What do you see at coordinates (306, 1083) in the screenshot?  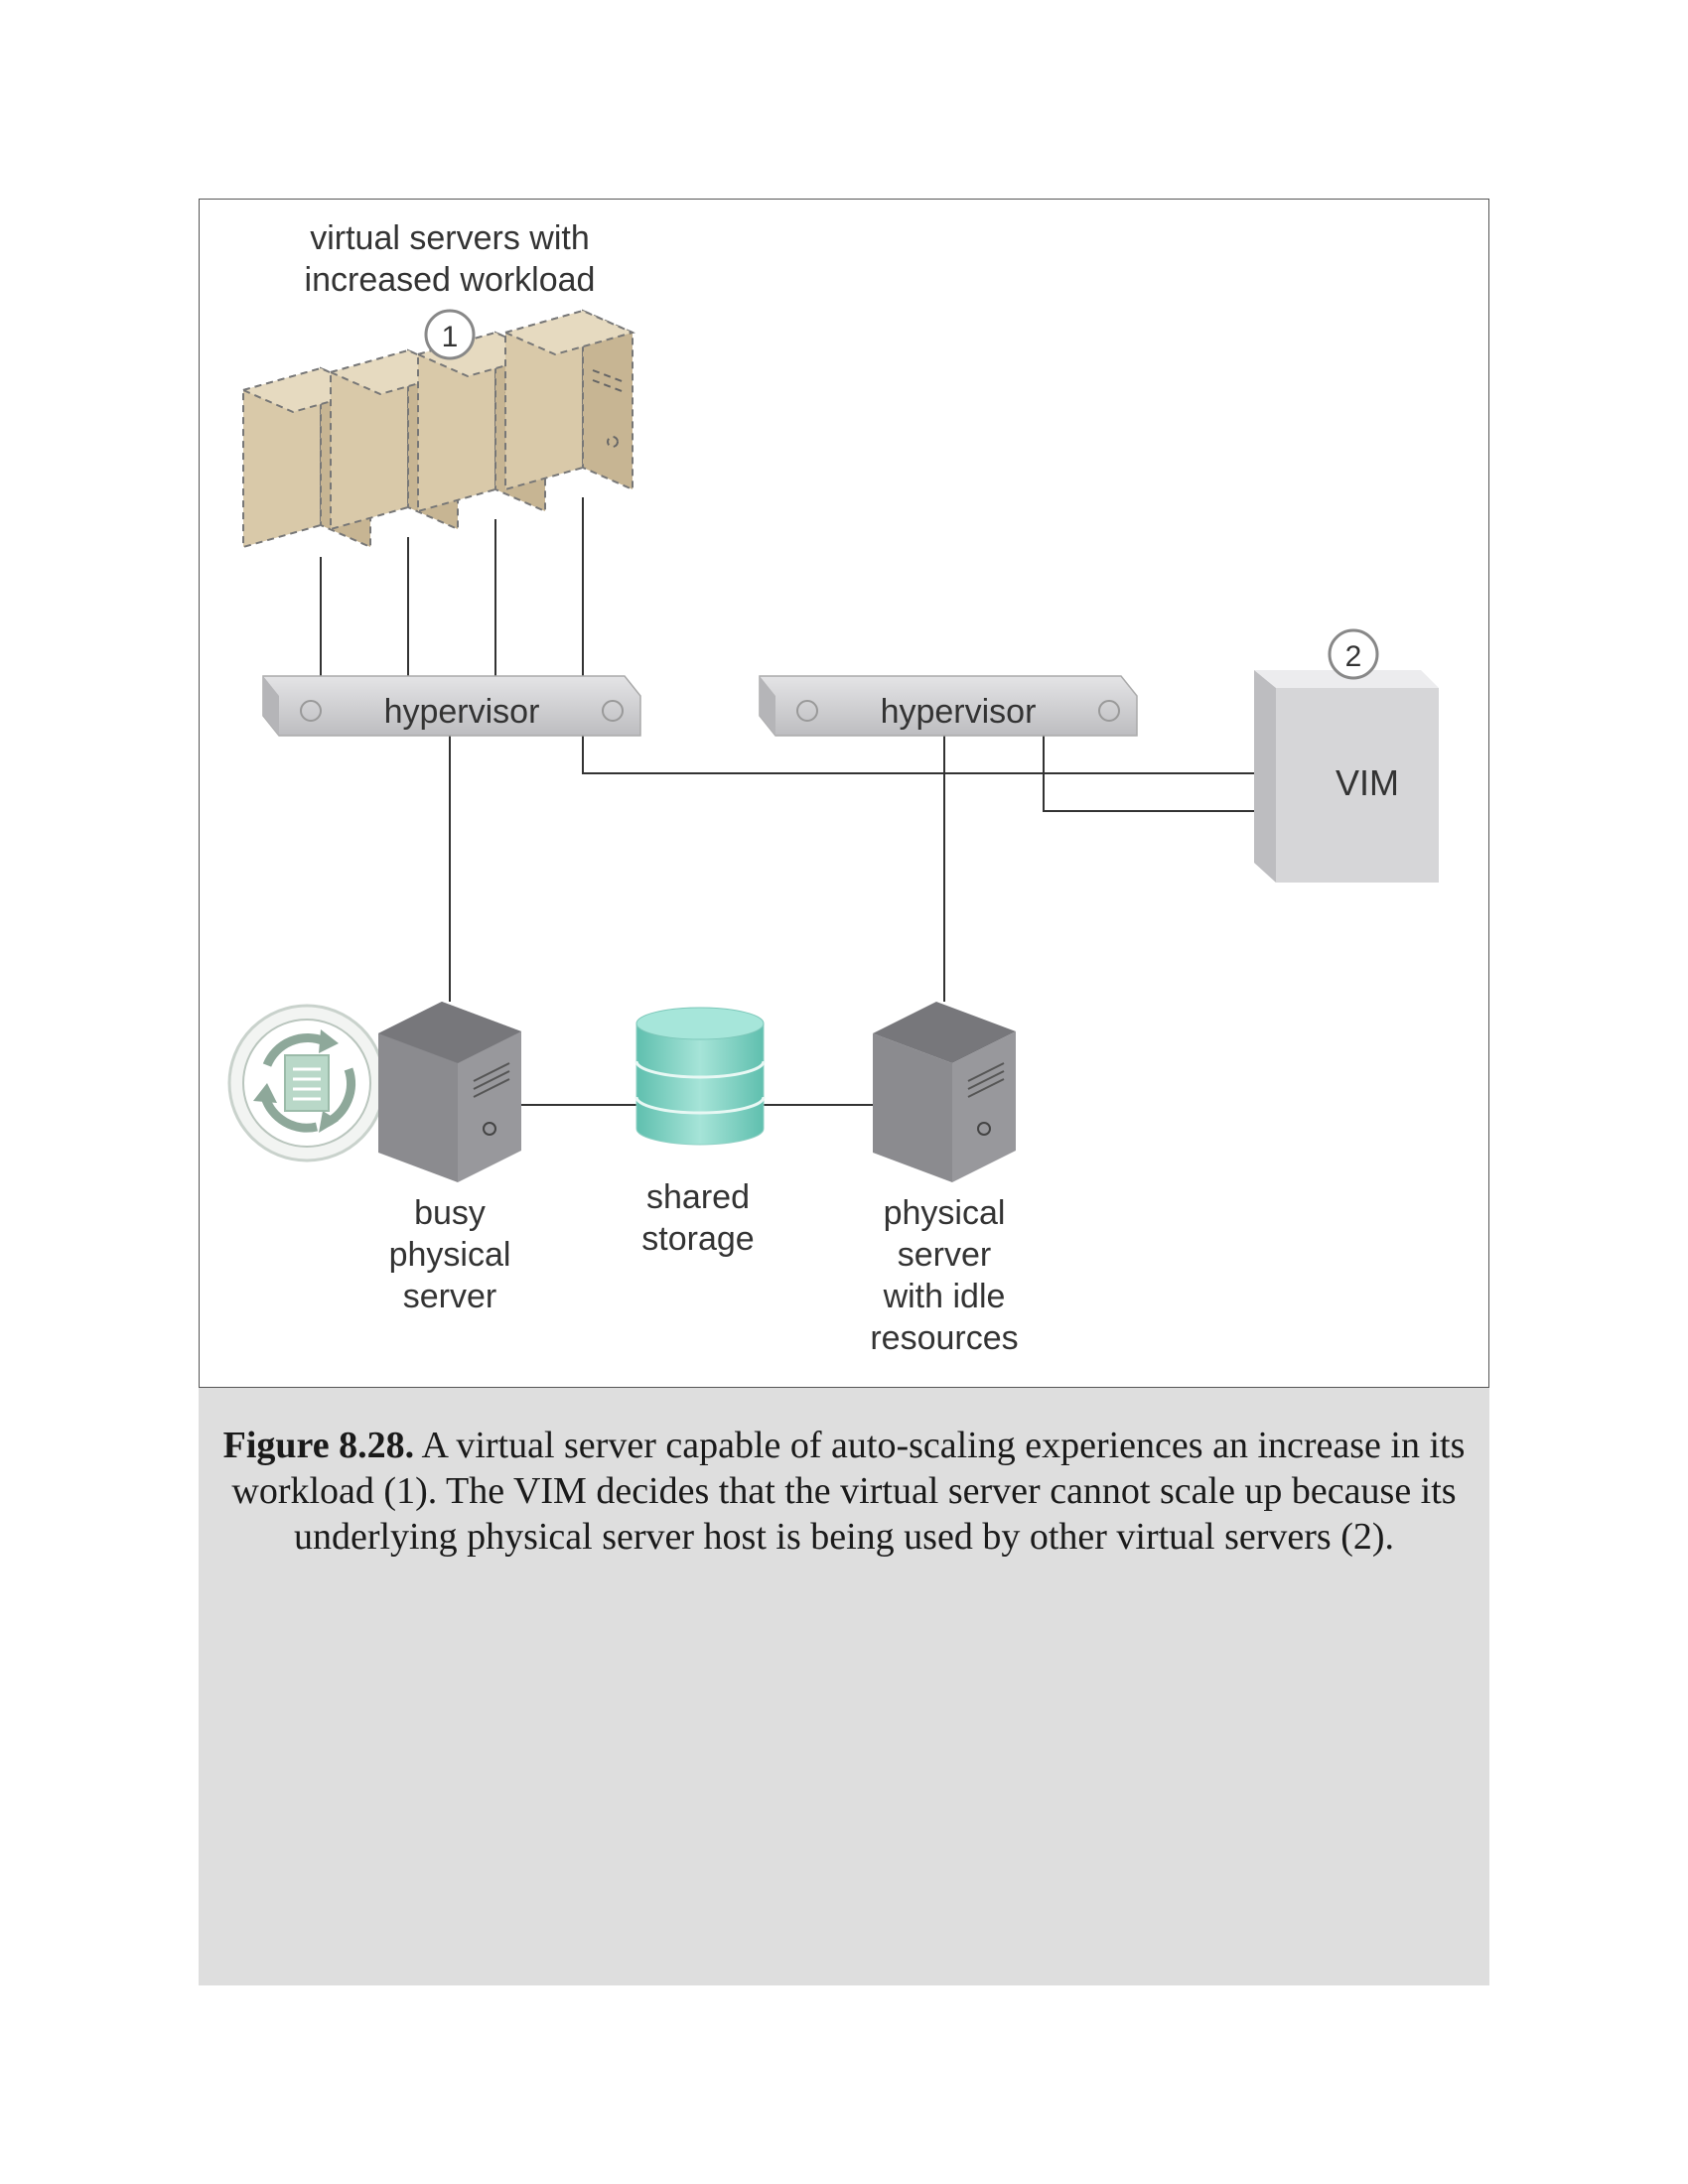 I see `auto-scaling-icon` at bounding box center [306, 1083].